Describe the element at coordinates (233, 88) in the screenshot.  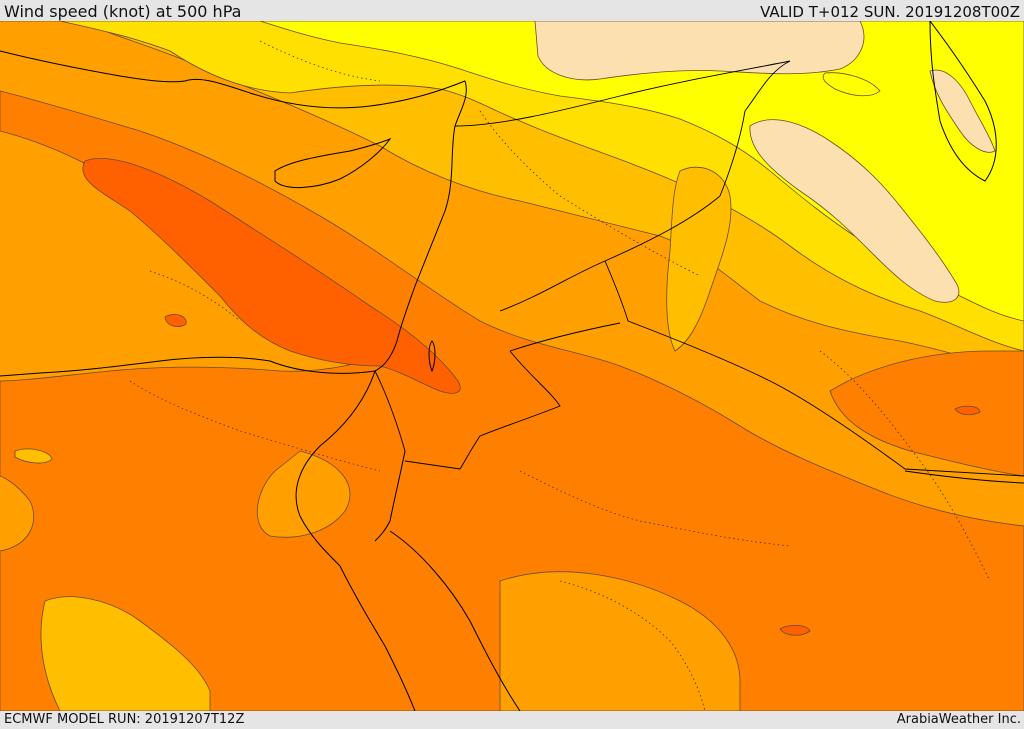
I see `turkey-coast` at that location.